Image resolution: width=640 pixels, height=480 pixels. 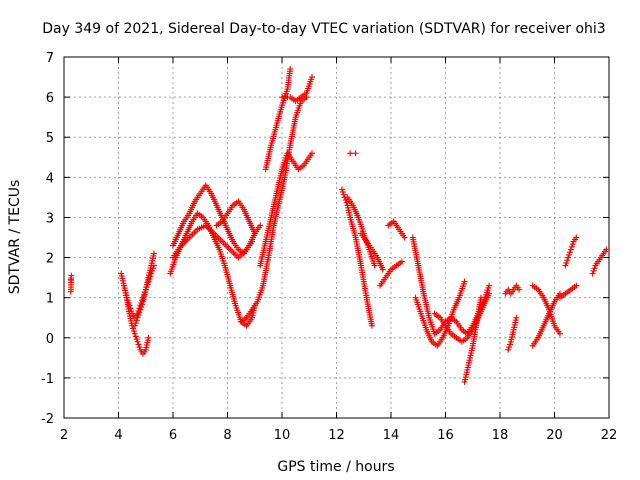 I want to click on y-axis-title: SDTVAR / TECUs, so click(x=15, y=237).